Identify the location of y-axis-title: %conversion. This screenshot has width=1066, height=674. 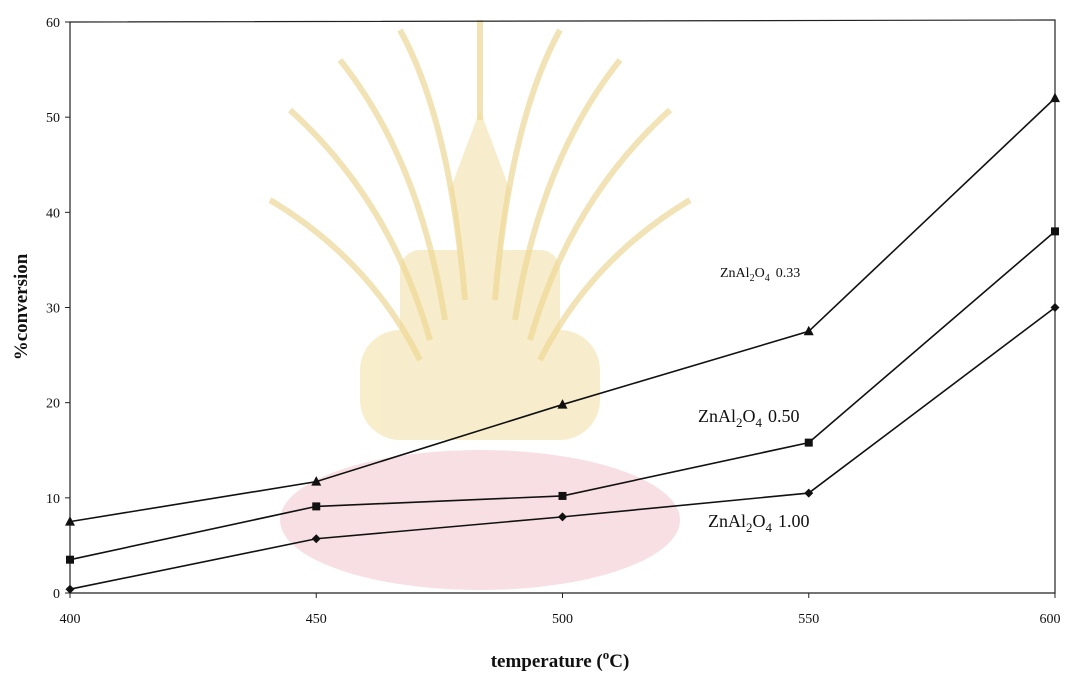
(21, 306).